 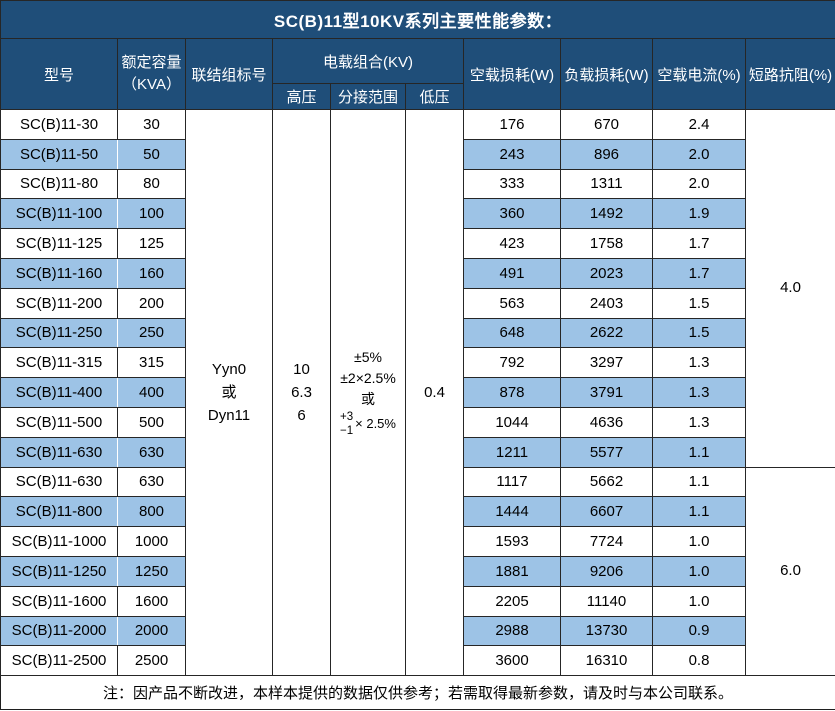 I want to click on cell-model: SC(B)11-160, so click(x=59, y=273).